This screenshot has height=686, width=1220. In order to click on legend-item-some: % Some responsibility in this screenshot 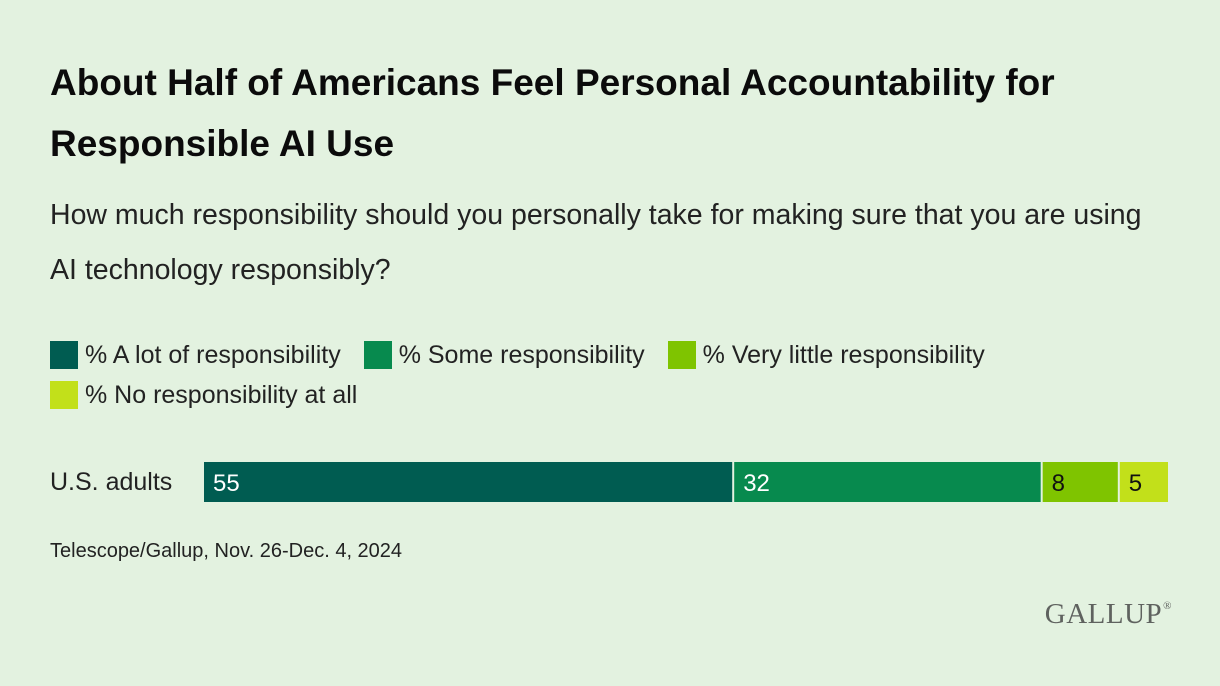, I will do `click(504, 355)`.